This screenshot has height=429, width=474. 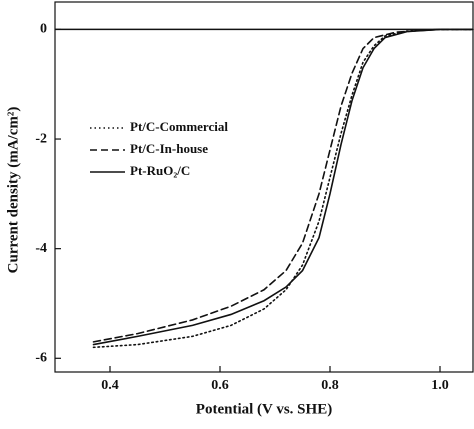 I want to click on x-tick-label: 1.0, so click(x=440, y=385).